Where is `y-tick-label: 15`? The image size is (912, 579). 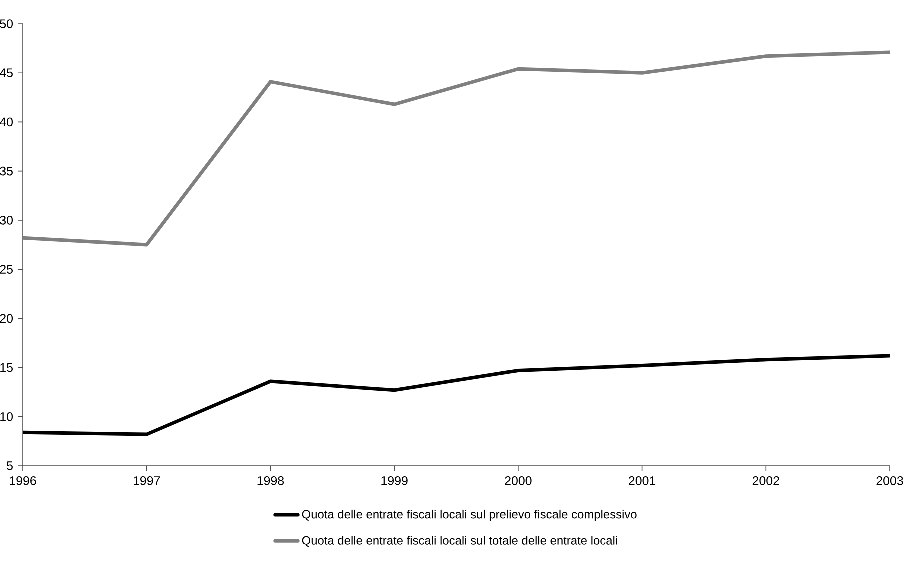
y-tick-label: 15 is located at coordinates (6, 367).